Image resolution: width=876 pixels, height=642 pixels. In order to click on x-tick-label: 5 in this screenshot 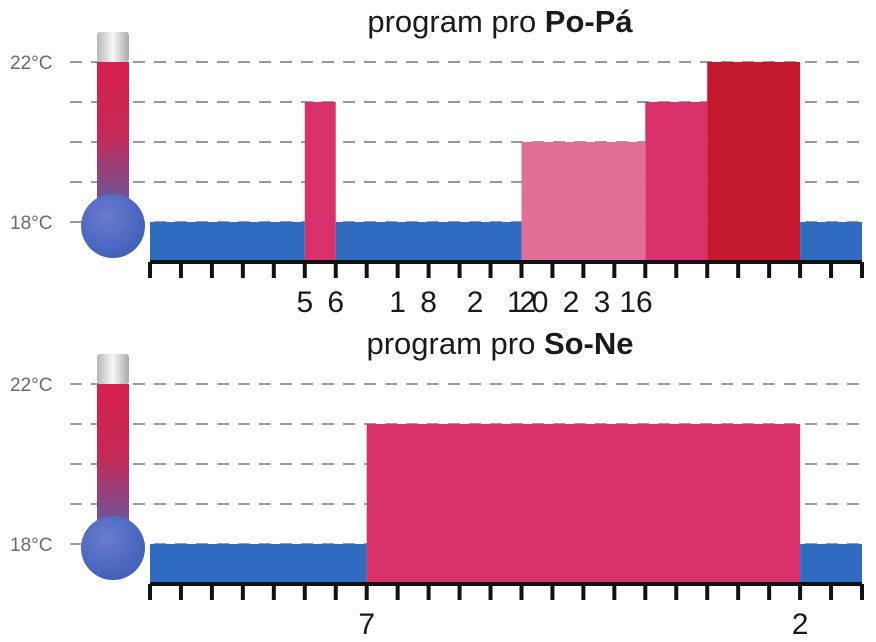, I will do `click(304, 302)`.